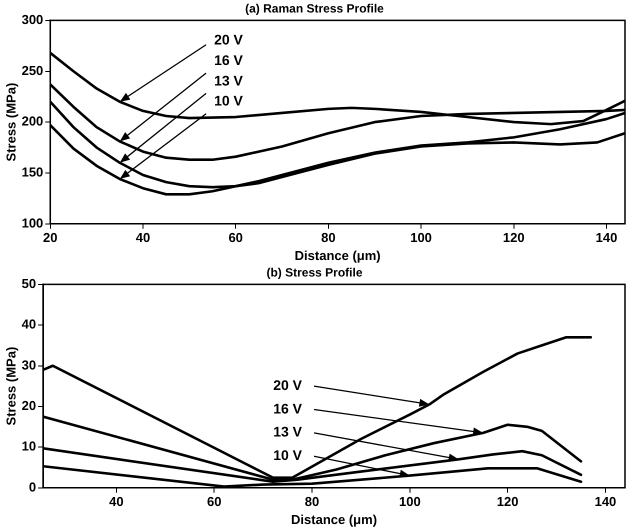  What do you see at coordinates (33, 70) in the screenshot?
I see `y-tick-label: 250` at bounding box center [33, 70].